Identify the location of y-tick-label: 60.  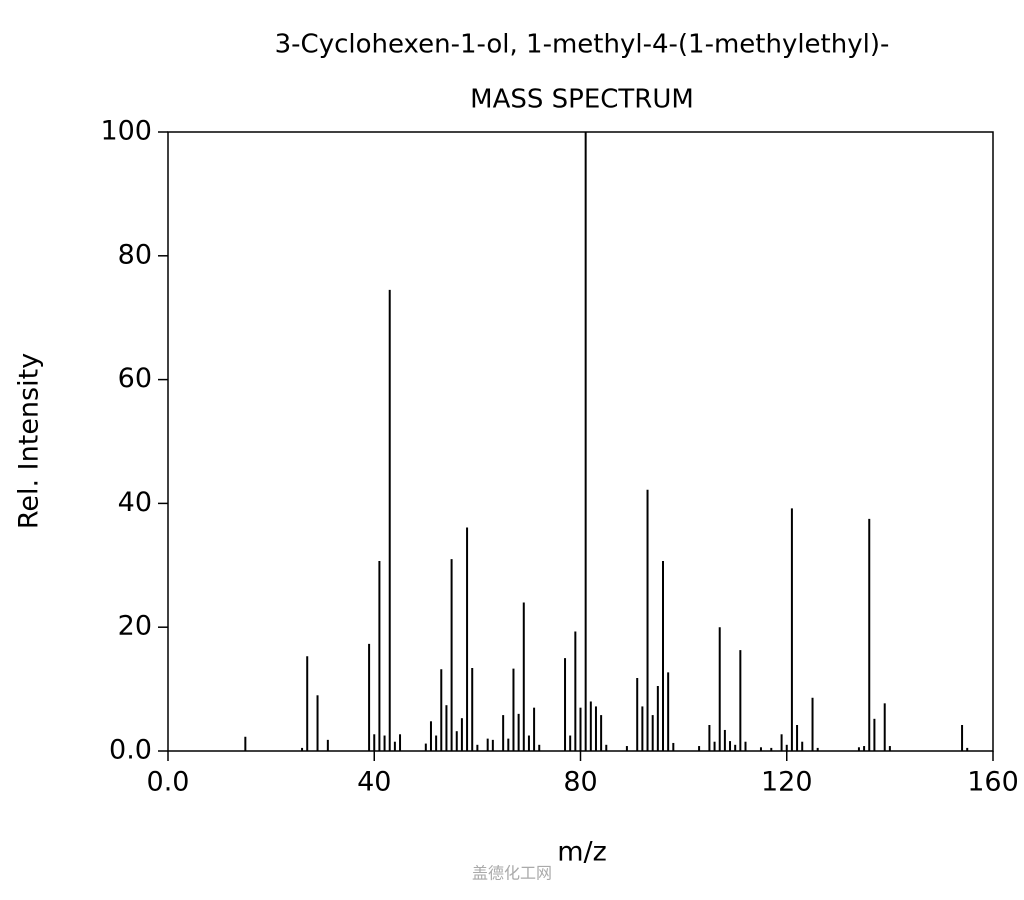
(135, 378).